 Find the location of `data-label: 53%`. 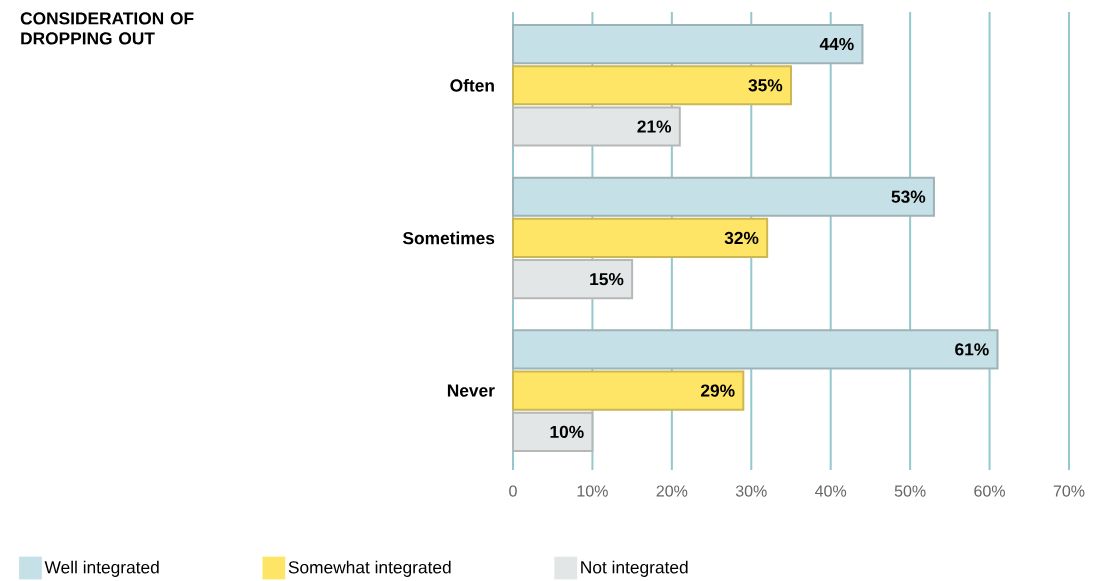

data-label: 53% is located at coordinates (908, 196).